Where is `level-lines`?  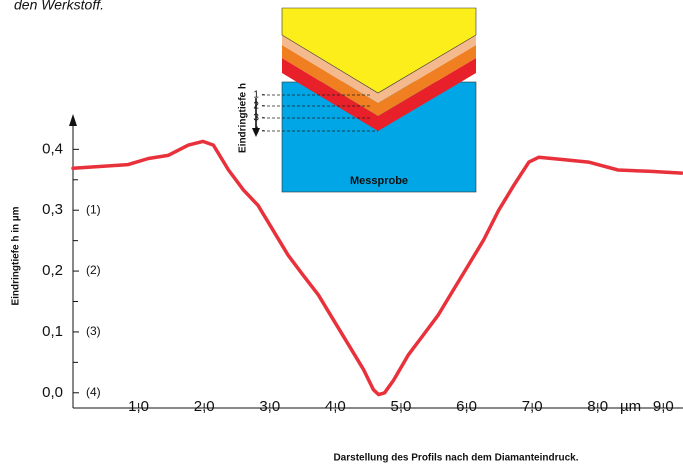
level-lines is located at coordinates (320, 113).